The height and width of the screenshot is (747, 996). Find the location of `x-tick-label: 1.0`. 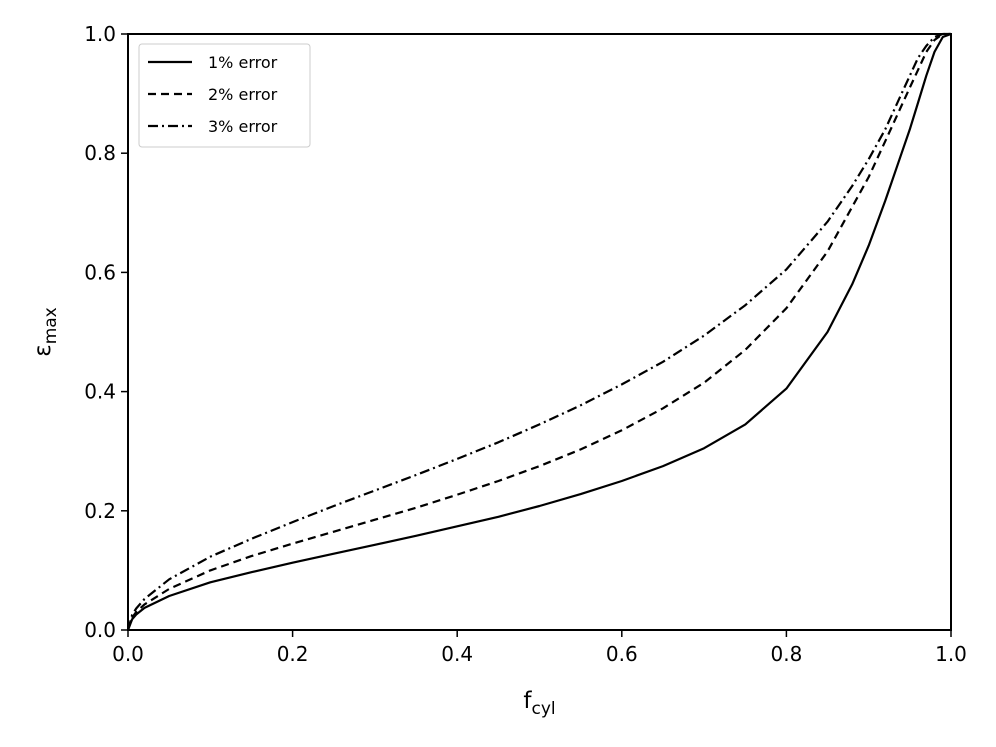

x-tick-label: 1.0 is located at coordinates (951, 654).